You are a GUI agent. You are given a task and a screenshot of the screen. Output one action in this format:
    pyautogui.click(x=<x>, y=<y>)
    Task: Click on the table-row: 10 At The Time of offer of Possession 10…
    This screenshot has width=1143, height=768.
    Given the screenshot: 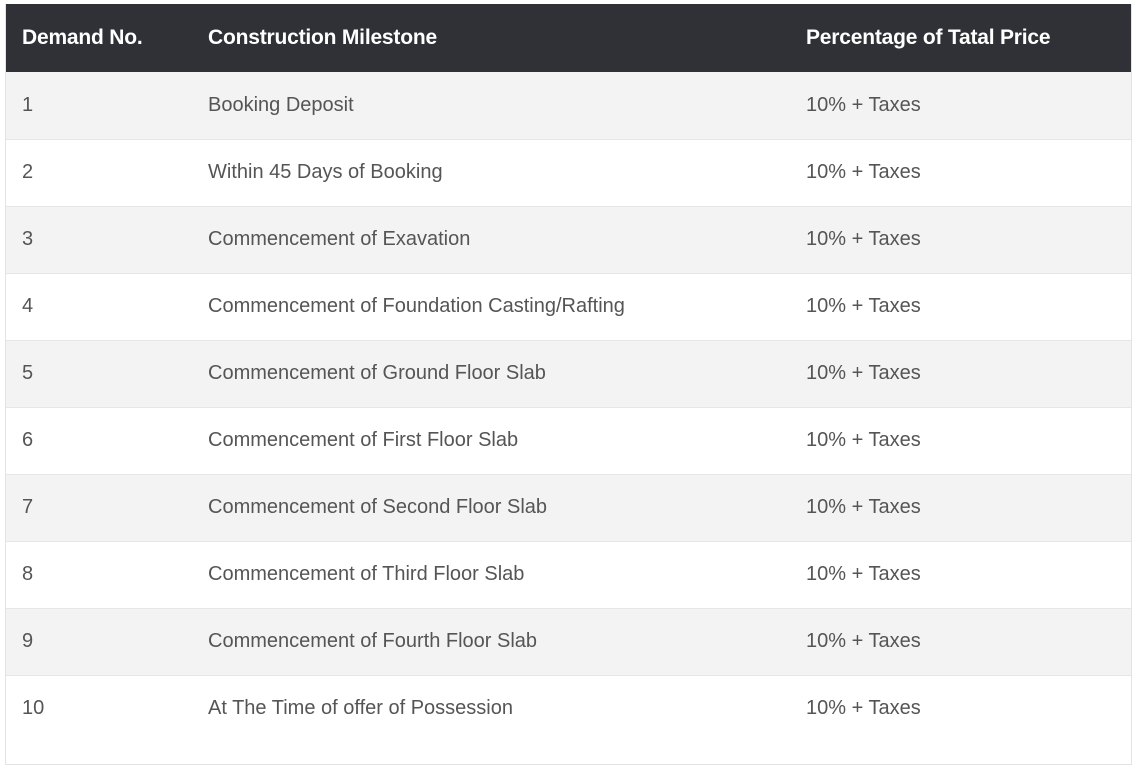 What is the action you would take?
    pyautogui.click(x=568, y=708)
    